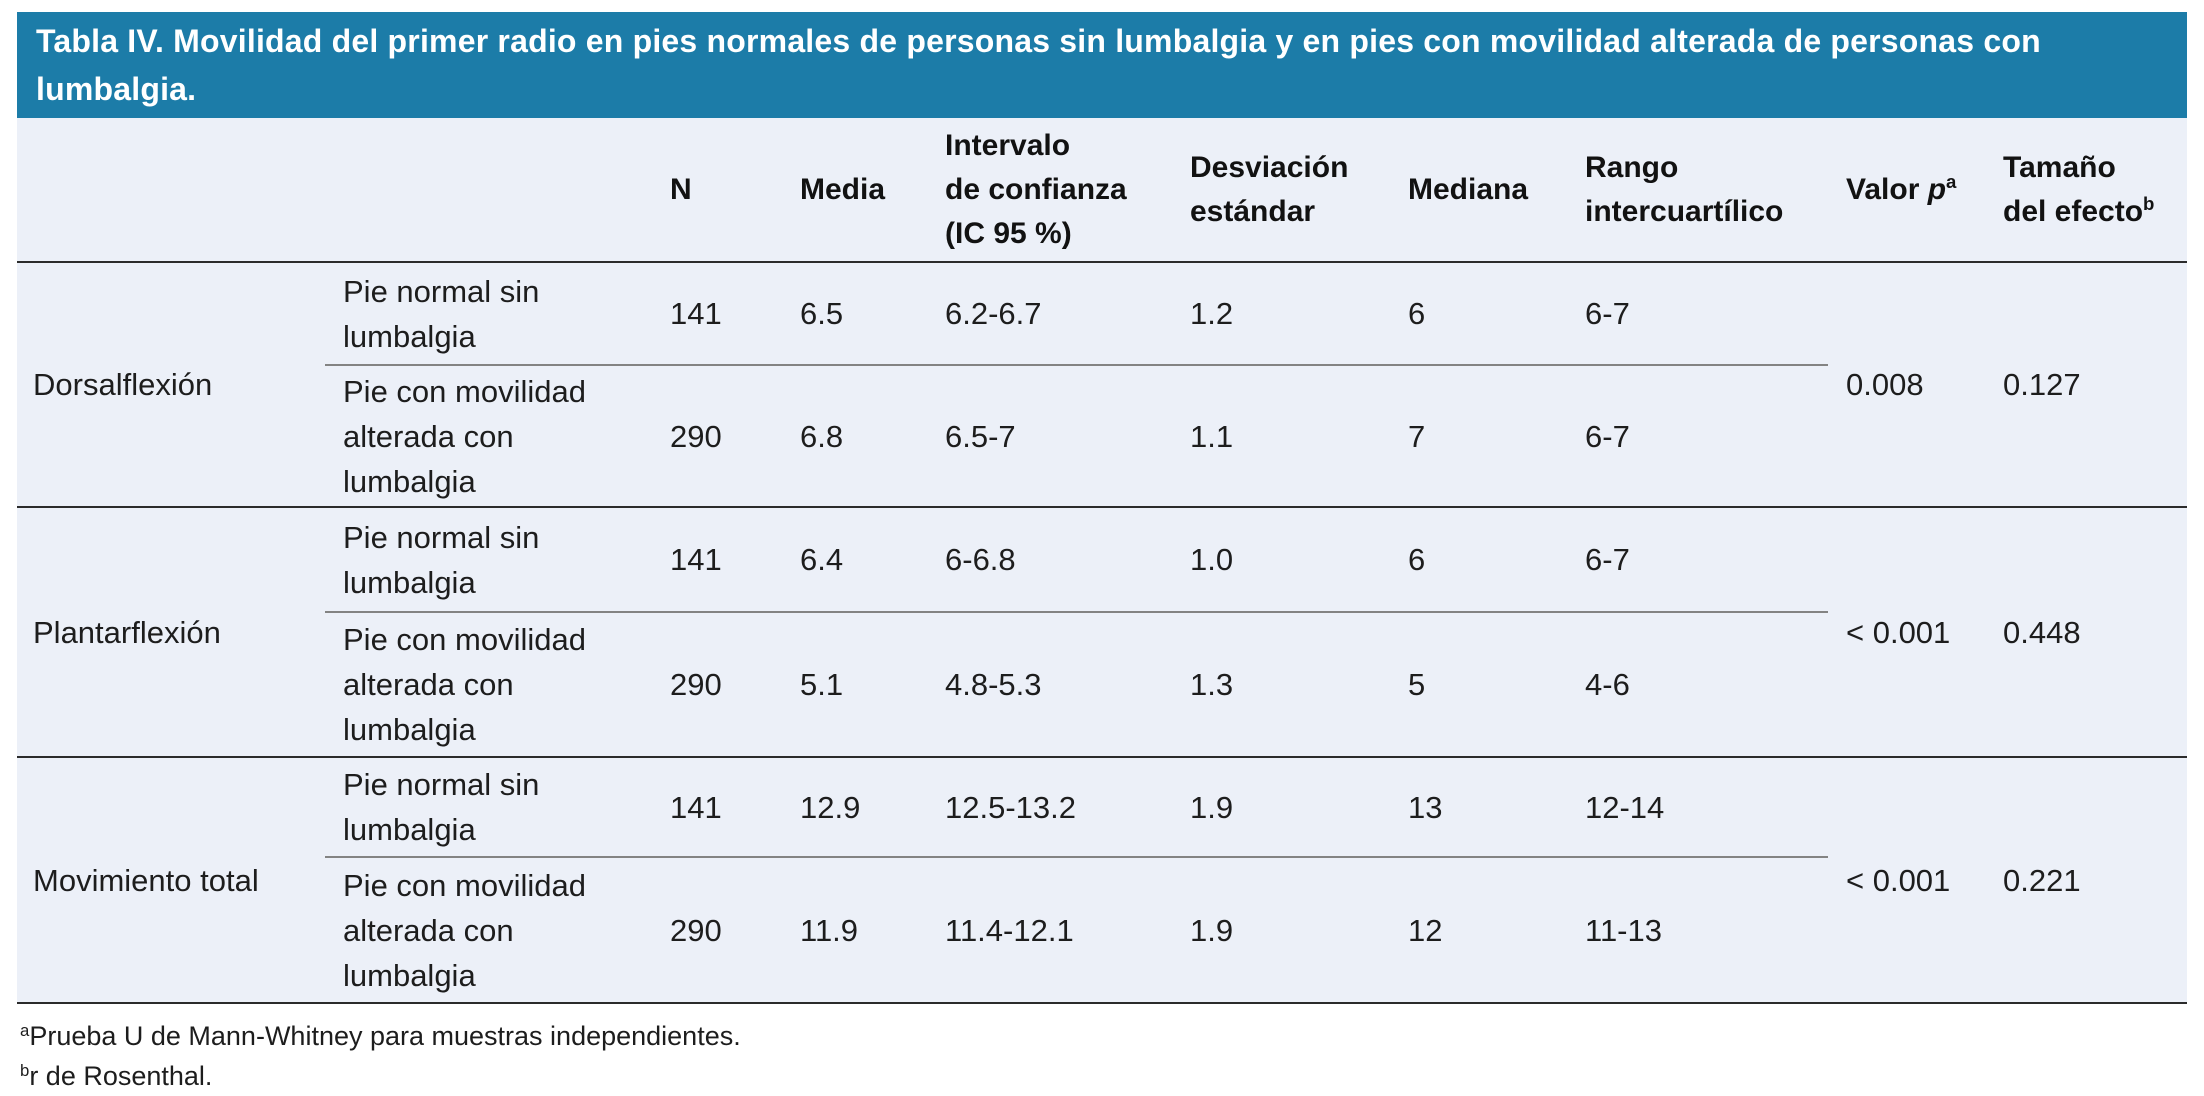  Describe the element at coordinates (1417, 684) in the screenshot. I see `mediana-cell: 5` at that location.